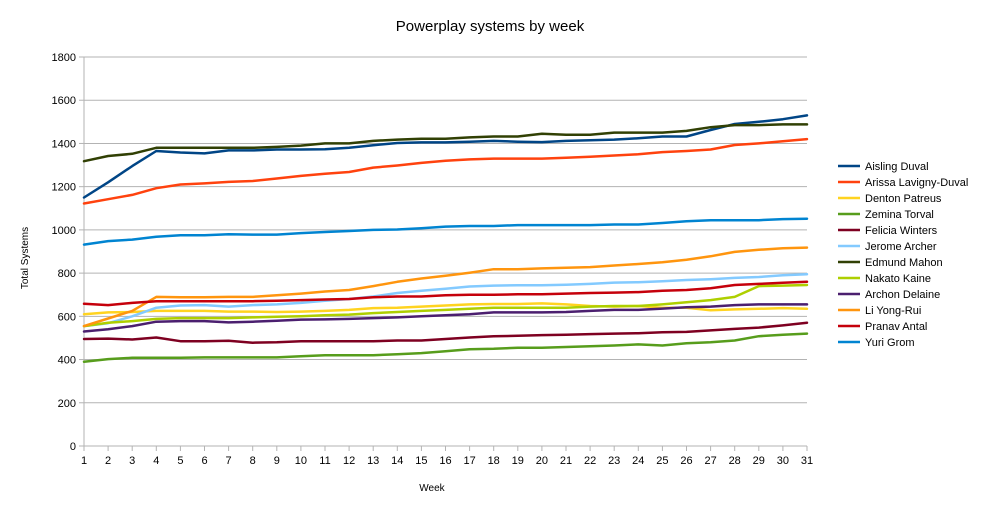 This screenshot has height=509, width=981. I want to click on legend-item-denton-patreus: Denton Patreus, so click(890, 199).